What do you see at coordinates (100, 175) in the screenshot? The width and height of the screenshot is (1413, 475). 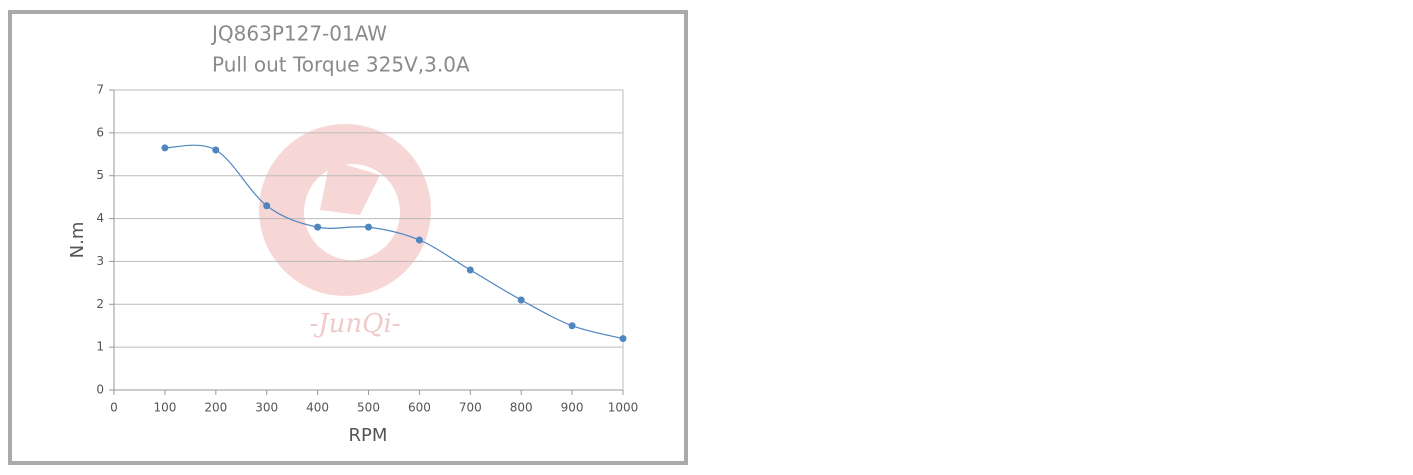 I see `y-tick-label: 5` at bounding box center [100, 175].